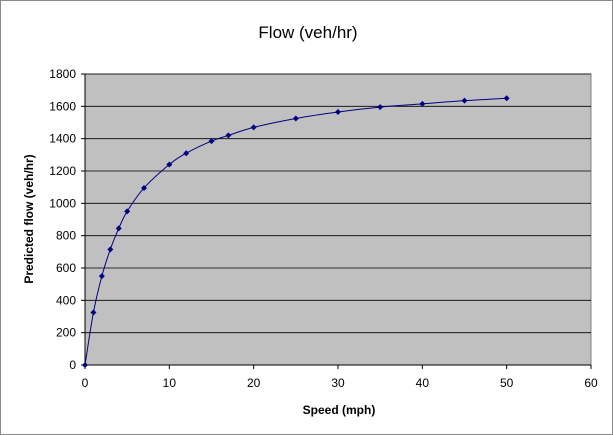 This screenshot has width=613, height=435. I want to click on x-tick-labels: 0 10 20 30 40 50 60, so click(340, 383).